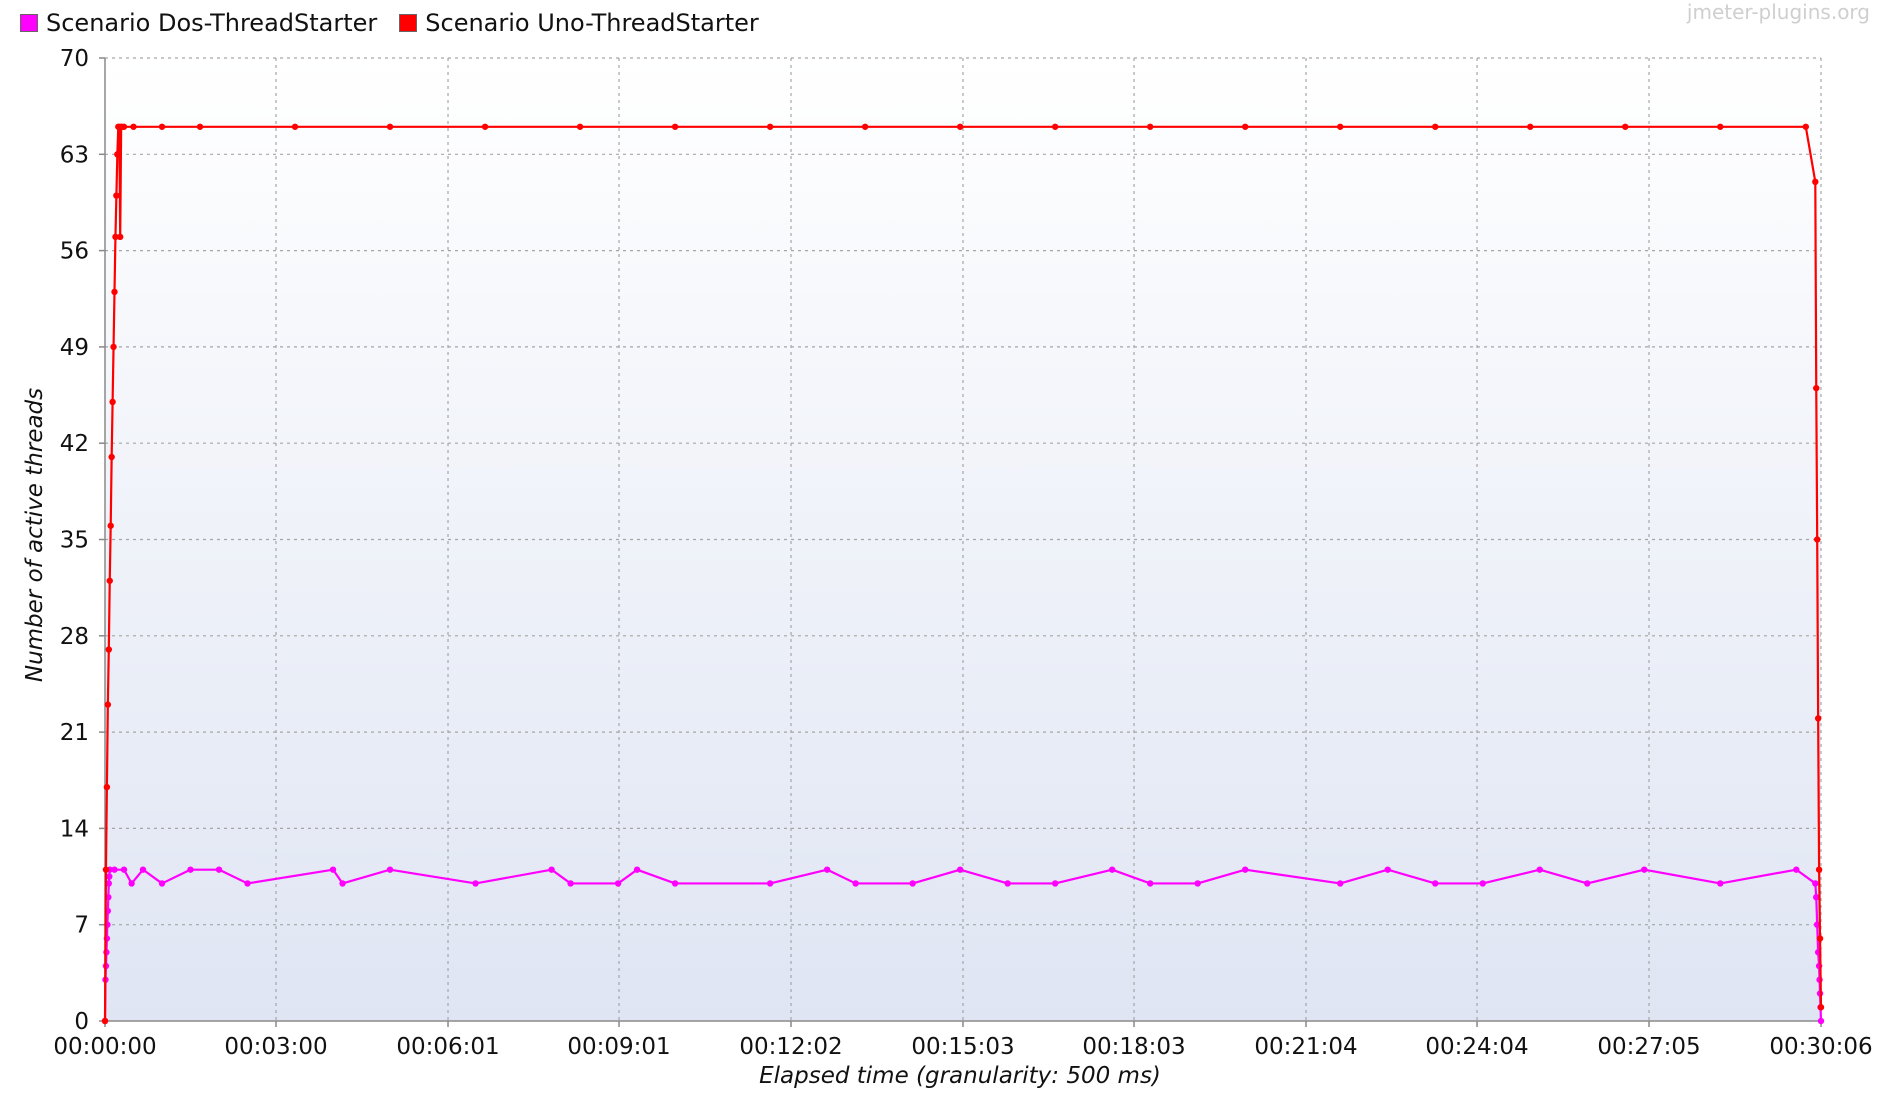  What do you see at coordinates (1476, 1047) in the screenshot?
I see `x-tick-label: 00:24:04` at bounding box center [1476, 1047].